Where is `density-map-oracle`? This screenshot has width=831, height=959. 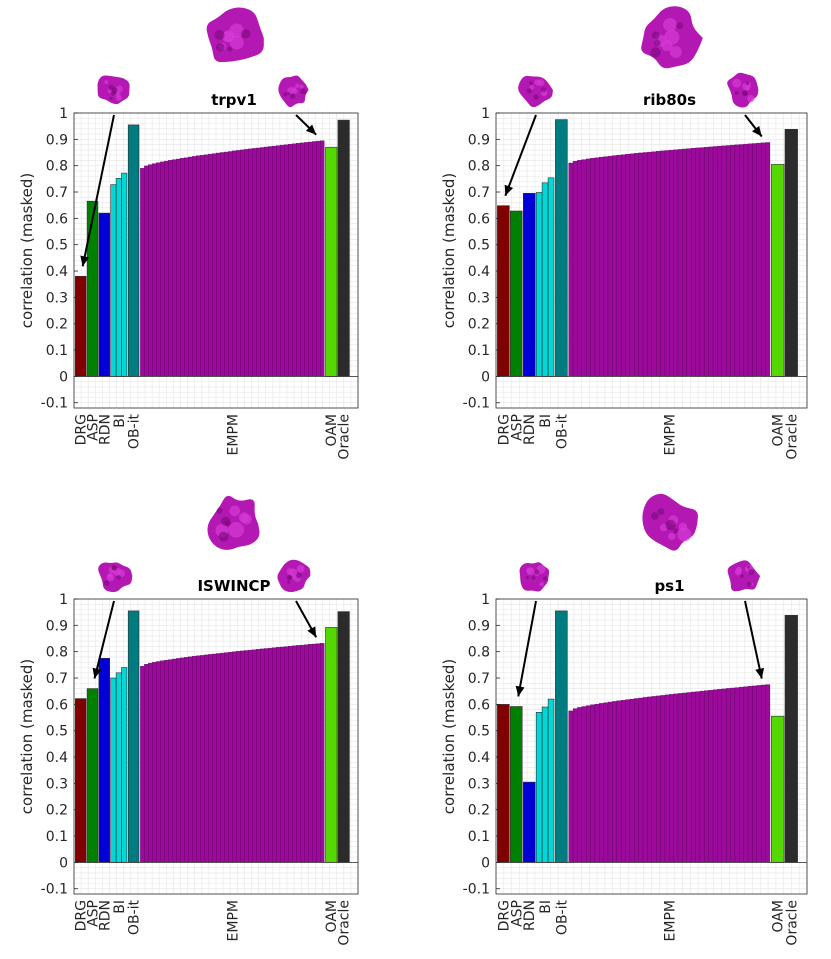 density-map-oracle is located at coordinates (233, 522).